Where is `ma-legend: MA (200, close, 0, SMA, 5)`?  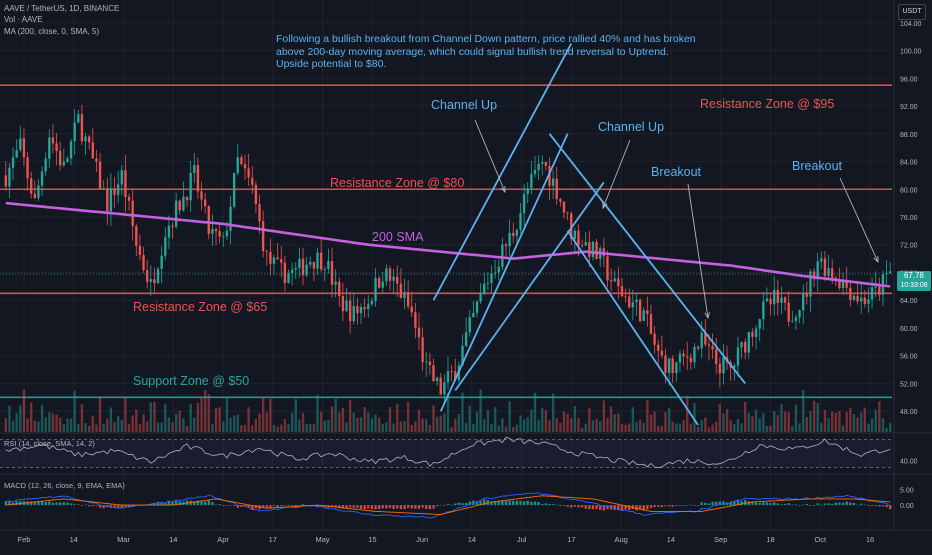 ma-legend: MA (200, close, 0, SMA, 5) is located at coordinates (52, 31).